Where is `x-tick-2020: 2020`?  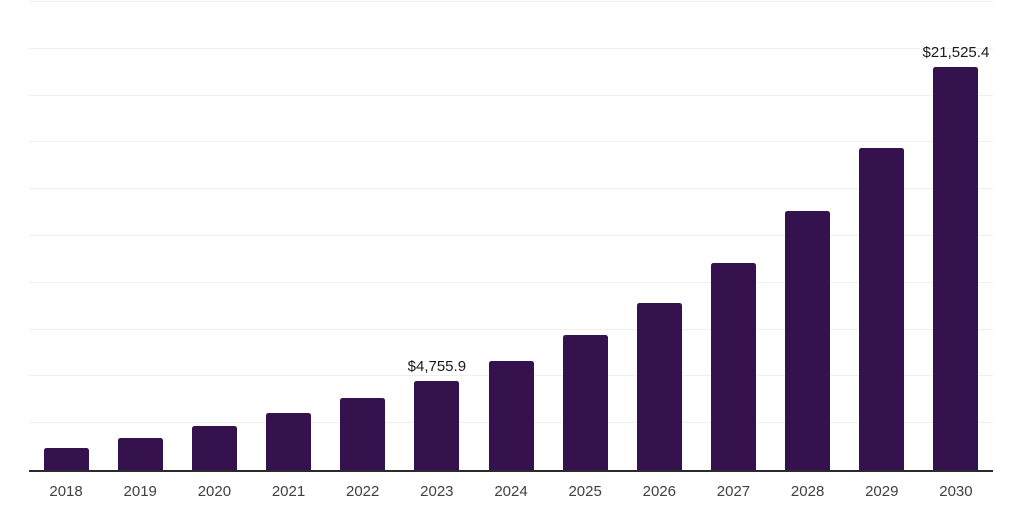
x-tick-2020: 2020 is located at coordinates (214, 491).